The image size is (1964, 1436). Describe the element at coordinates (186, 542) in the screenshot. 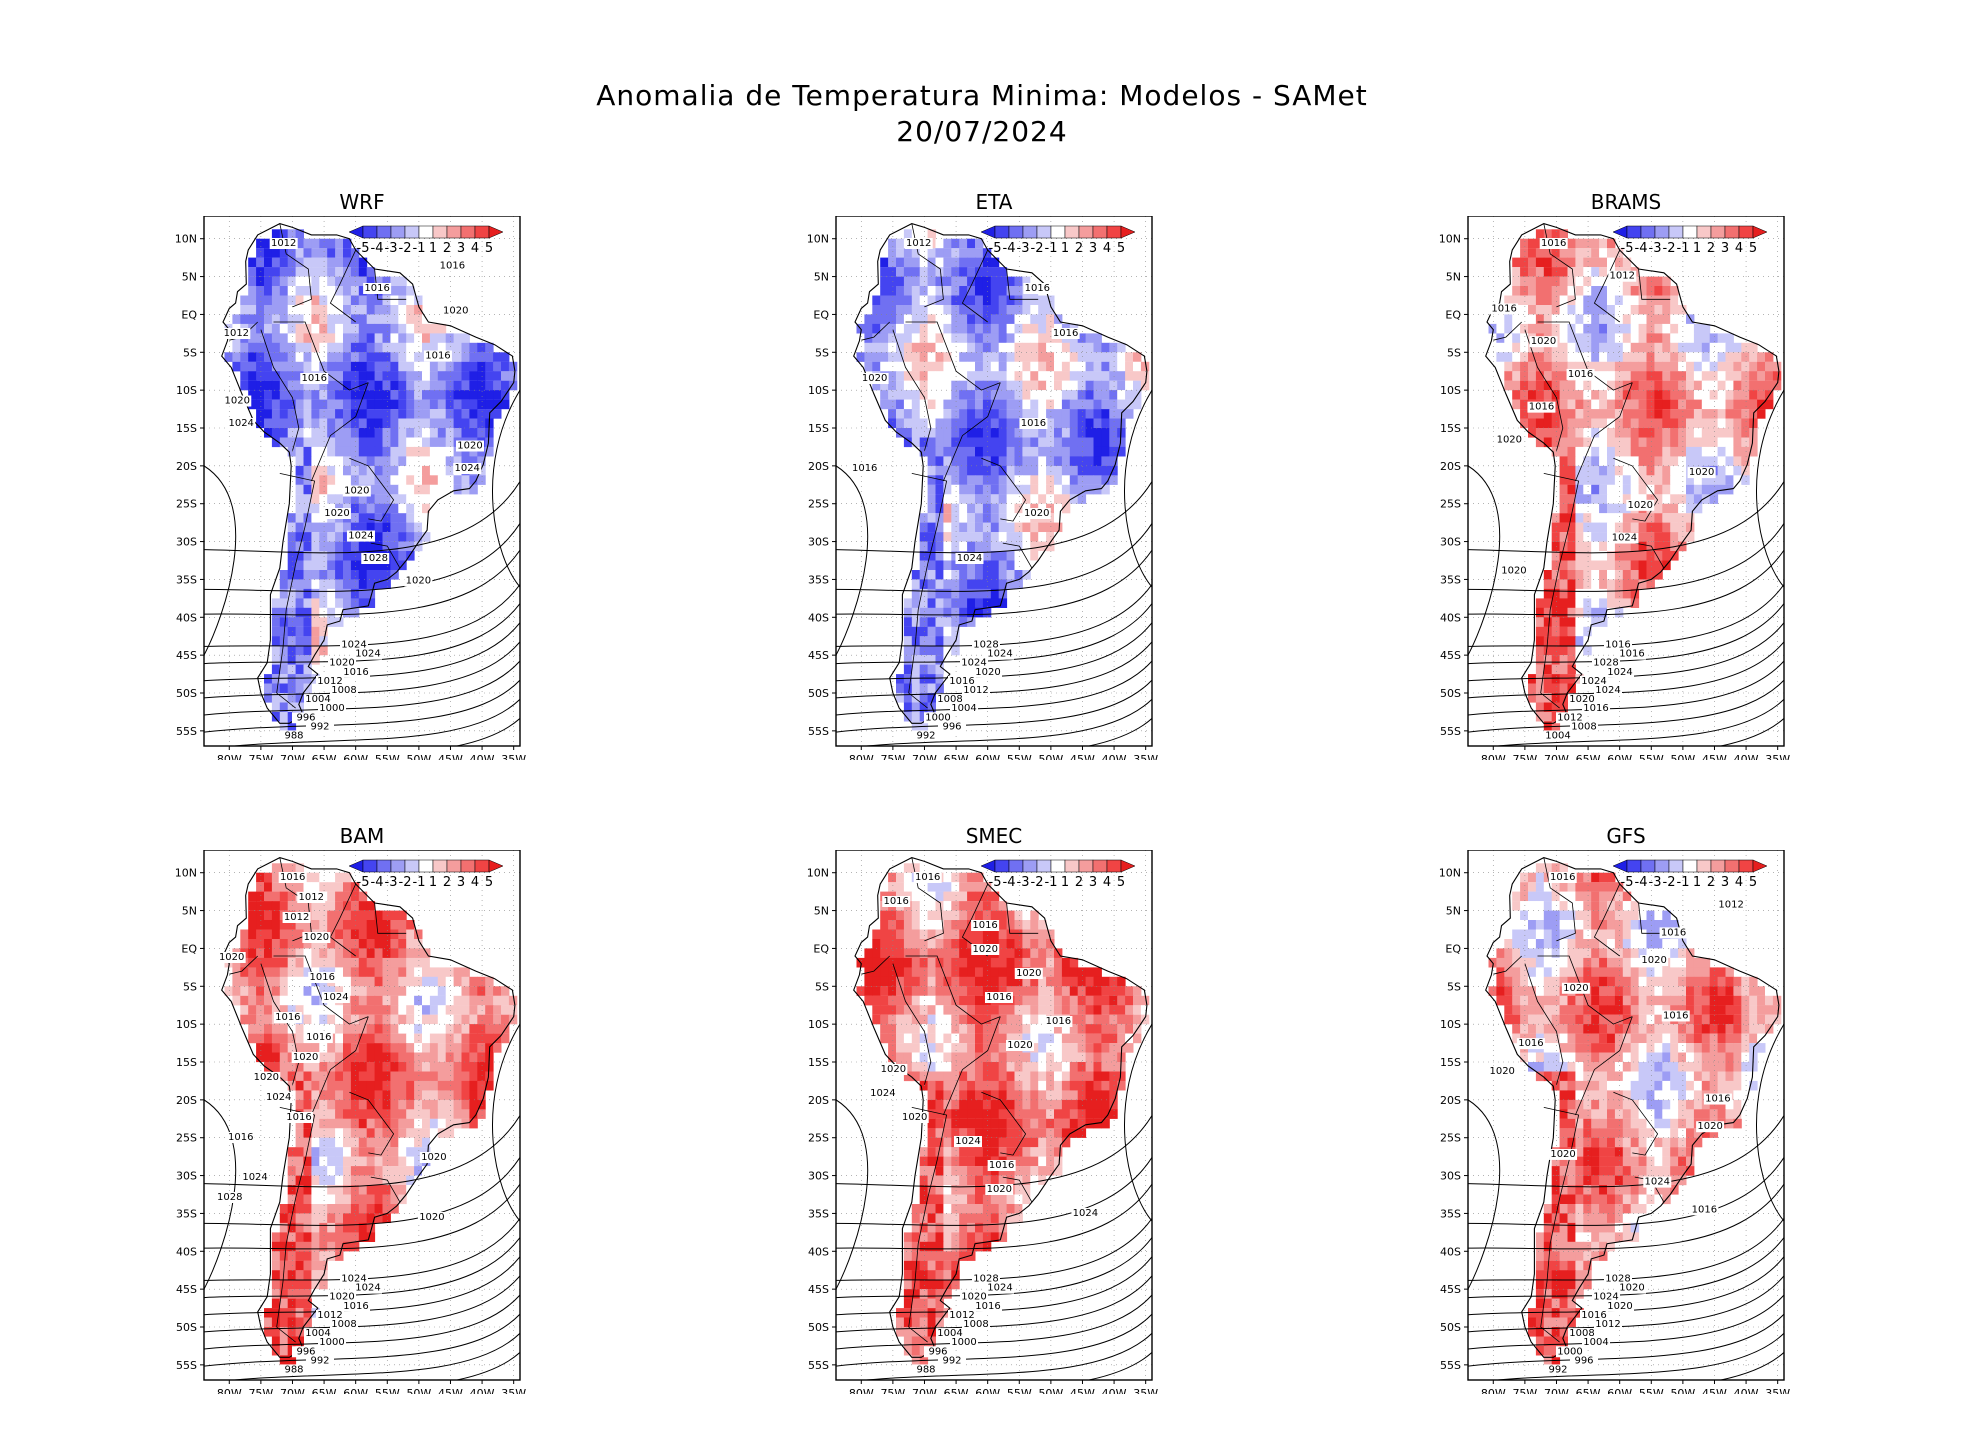

I see `lat-tick-label: 30S` at that location.